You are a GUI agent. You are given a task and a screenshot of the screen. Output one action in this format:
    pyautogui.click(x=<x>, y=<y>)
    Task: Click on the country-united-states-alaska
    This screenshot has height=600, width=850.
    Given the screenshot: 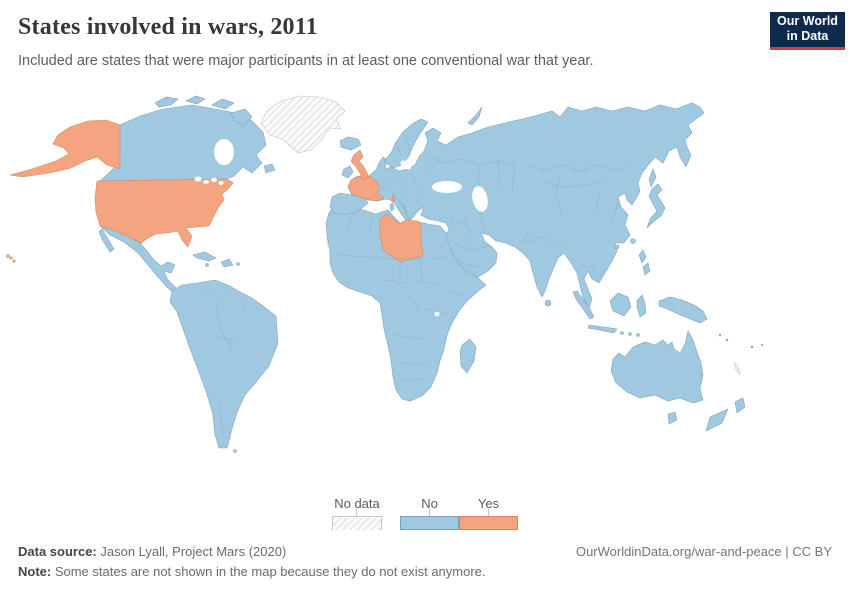 What is the action you would take?
    pyautogui.click(x=65, y=148)
    